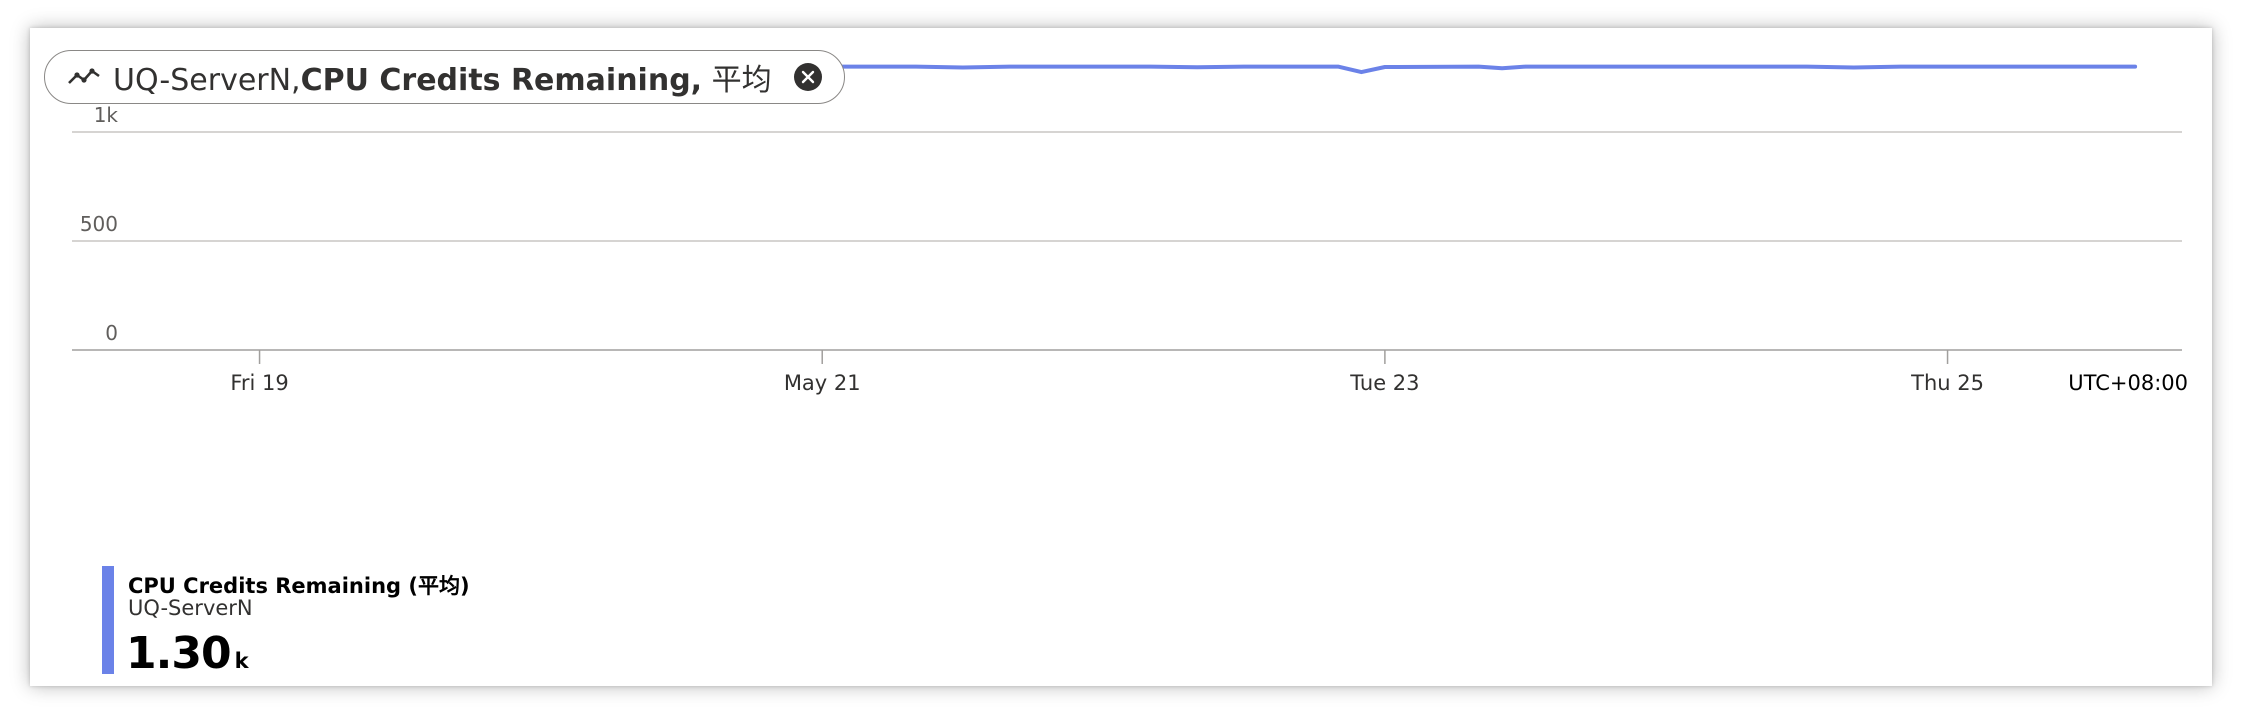  Describe the element at coordinates (1947, 383) in the screenshot. I see `x-tick-label: Thu 25` at that location.